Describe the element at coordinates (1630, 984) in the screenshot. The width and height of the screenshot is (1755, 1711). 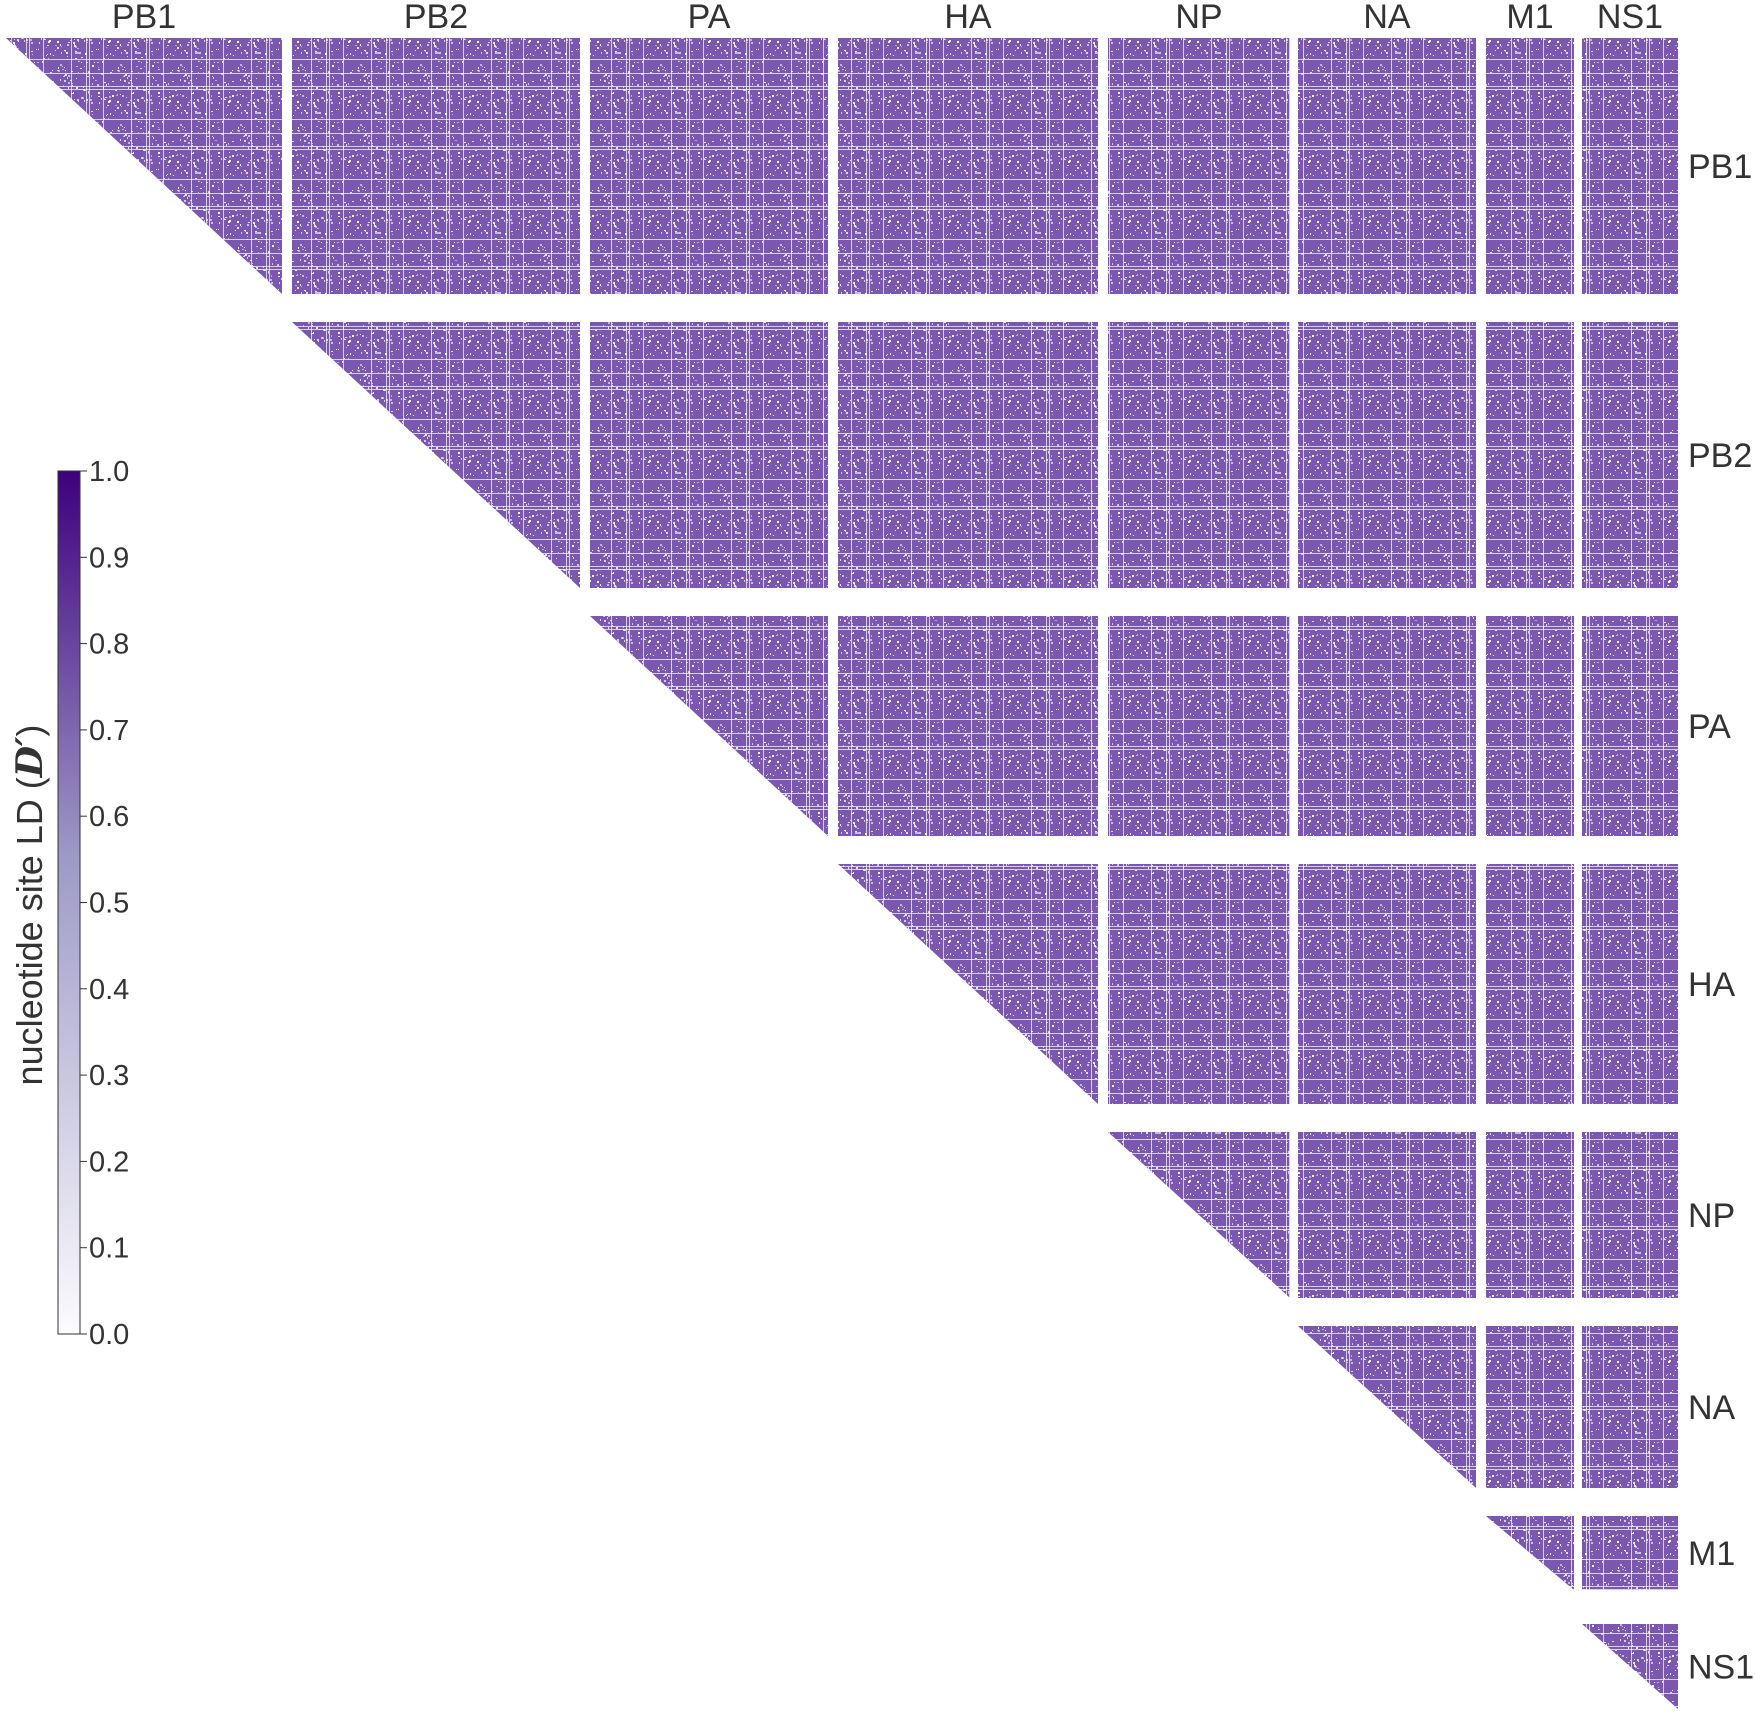
I see `block-ha-ns1` at that location.